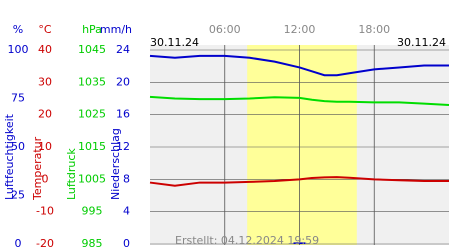 The image size is (450, 250). What do you see at coordinates (174, 42) in the screenshot?
I see `date-left: 30.11.24` at bounding box center [174, 42].